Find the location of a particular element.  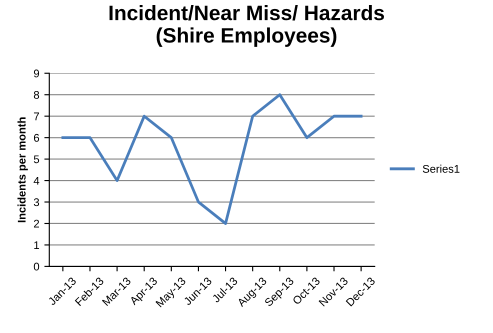

y-tick-label: 7 is located at coordinates (37, 116).